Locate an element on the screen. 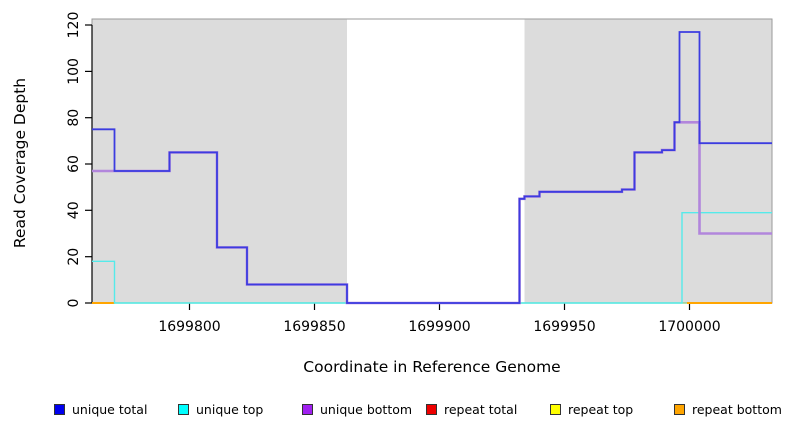 The width and height of the screenshot is (792, 432). legend-label: repeat bottom is located at coordinates (737, 409).